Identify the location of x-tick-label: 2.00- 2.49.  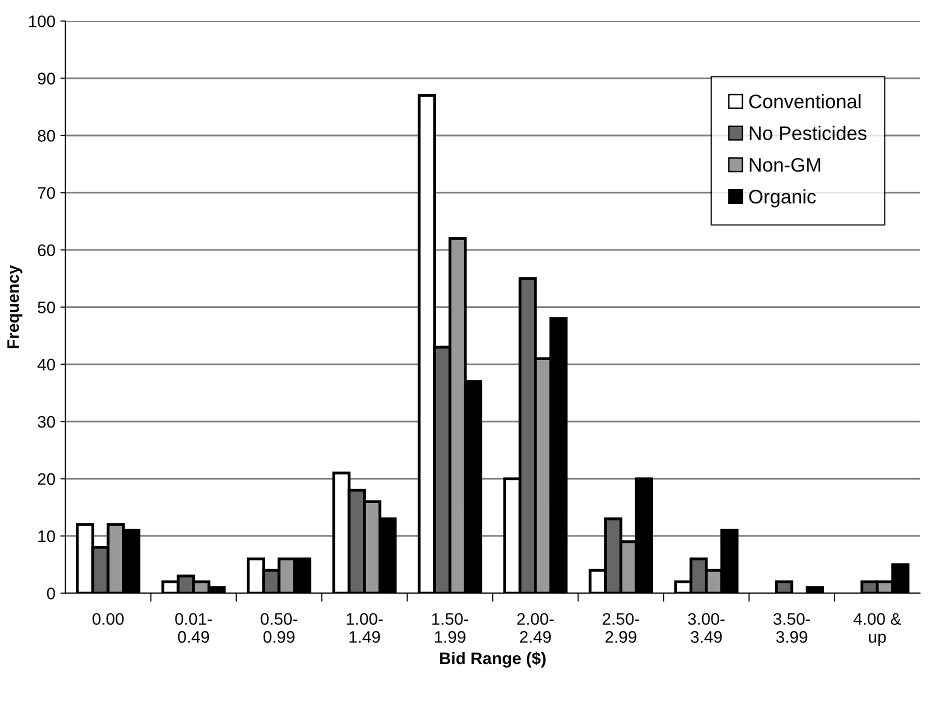
(535, 628).